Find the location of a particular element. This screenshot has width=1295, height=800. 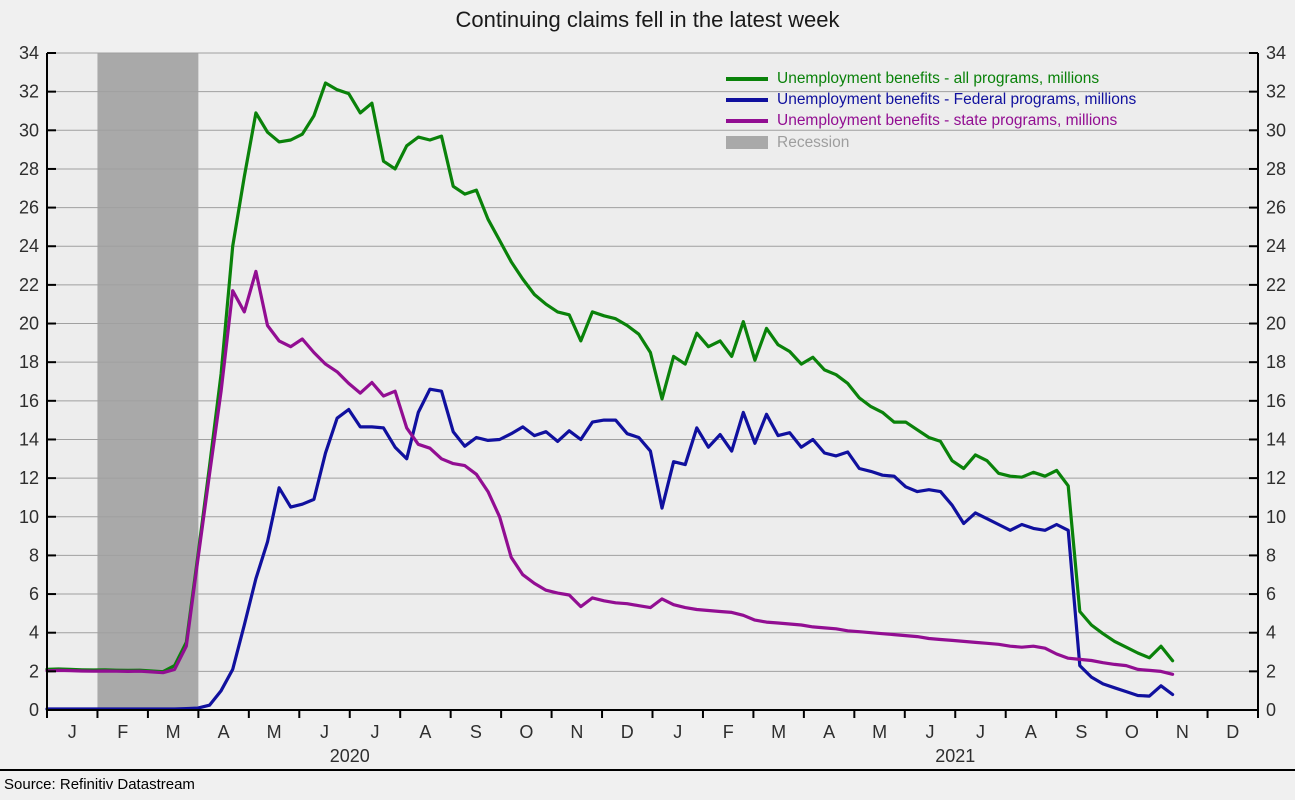

y-tick-label-left: 30 is located at coordinates (29, 130).